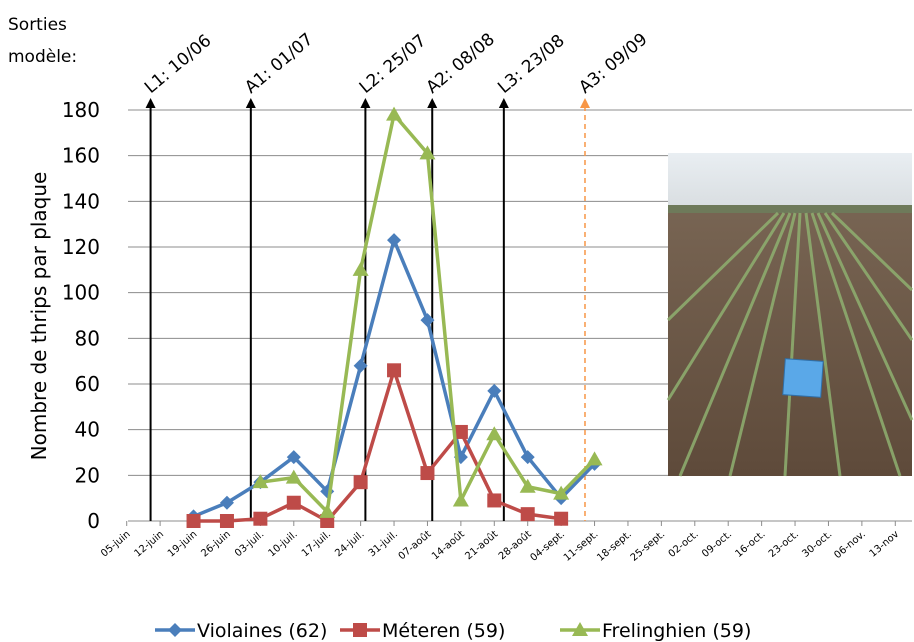 This screenshot has height=642, width=914. What do you see at coordinates (316, 544) in the screenshot?
I see `x-tick-label: 17-juil.` at bounding box center [316, 544].